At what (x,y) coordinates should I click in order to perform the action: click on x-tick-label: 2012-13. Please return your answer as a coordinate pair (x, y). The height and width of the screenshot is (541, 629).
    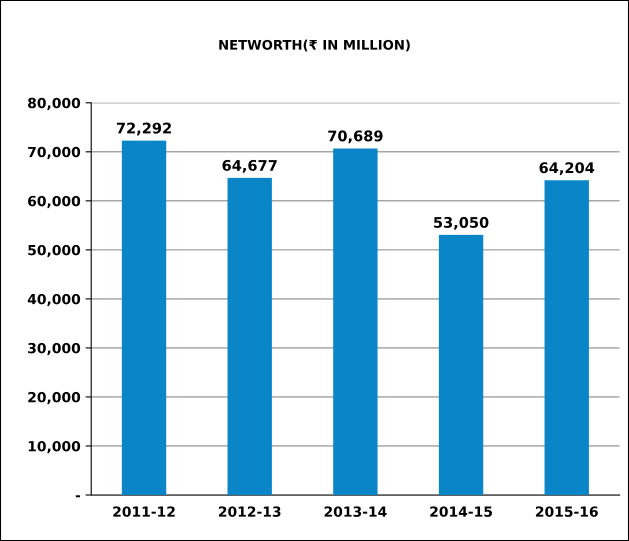
    Looking at the image, I should click on (249, 511).